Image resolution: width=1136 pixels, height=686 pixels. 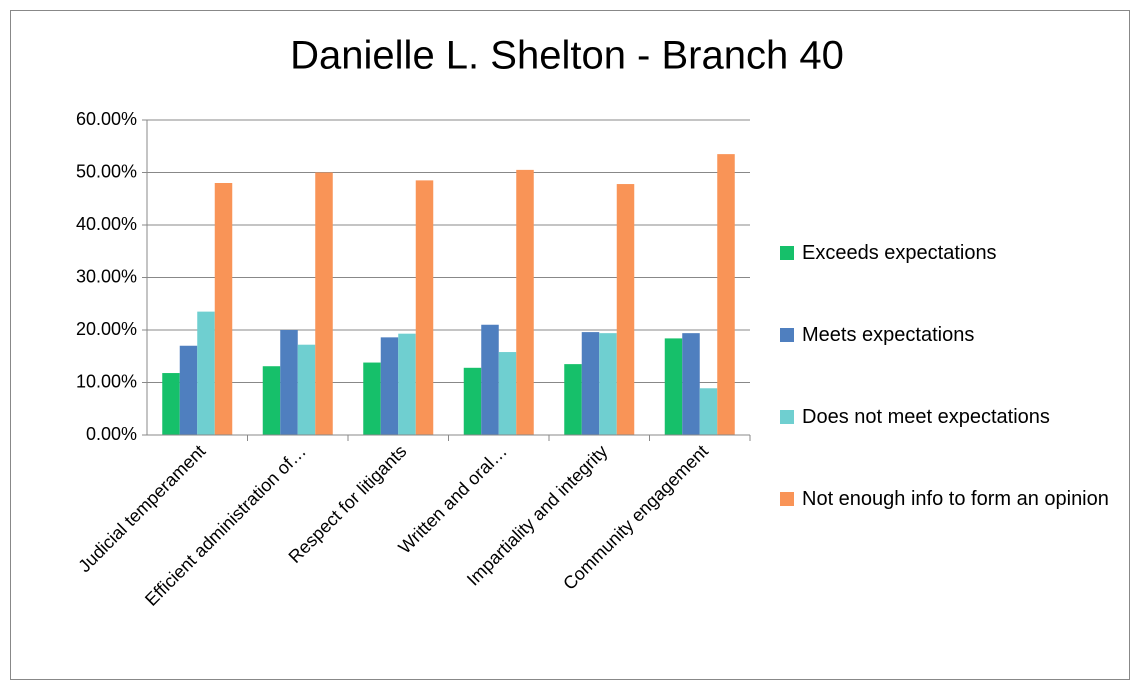 I want to click on y-tick-label: 40.00%, so click(x=106, y=224).